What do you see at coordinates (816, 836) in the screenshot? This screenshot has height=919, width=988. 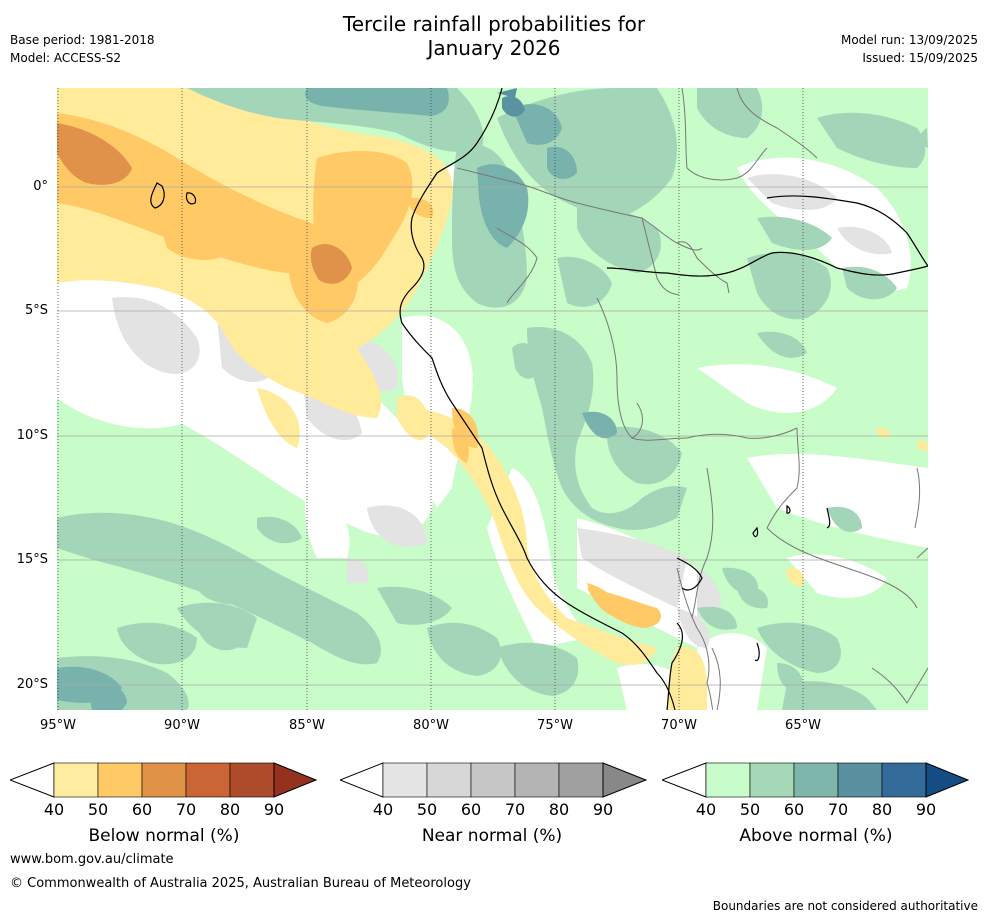 I see `cb-above-title: Above normal (%)` at bounding box center [816, 836].